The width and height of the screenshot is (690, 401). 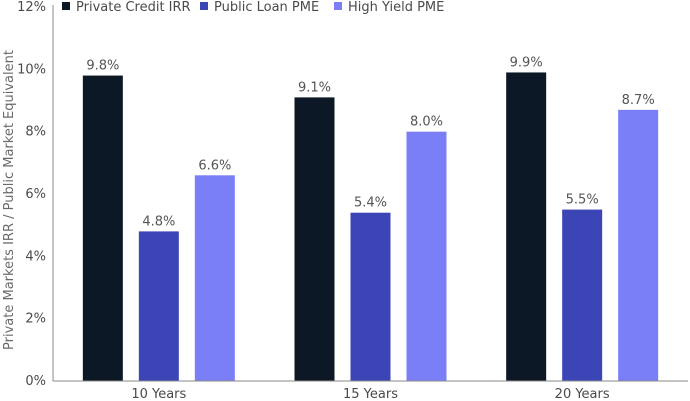 I want to click on y-axis: 0% 2% 4% 6% 8% 10% 12%, so click(x=35, y=194).